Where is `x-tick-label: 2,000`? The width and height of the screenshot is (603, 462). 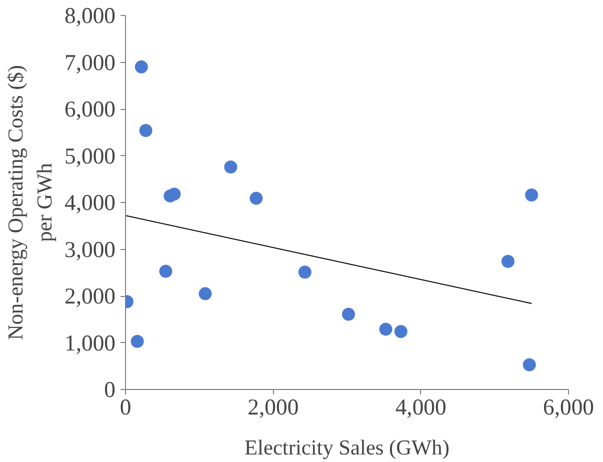
x-tick-label: 2,000 is located at coordinates (273, 407).